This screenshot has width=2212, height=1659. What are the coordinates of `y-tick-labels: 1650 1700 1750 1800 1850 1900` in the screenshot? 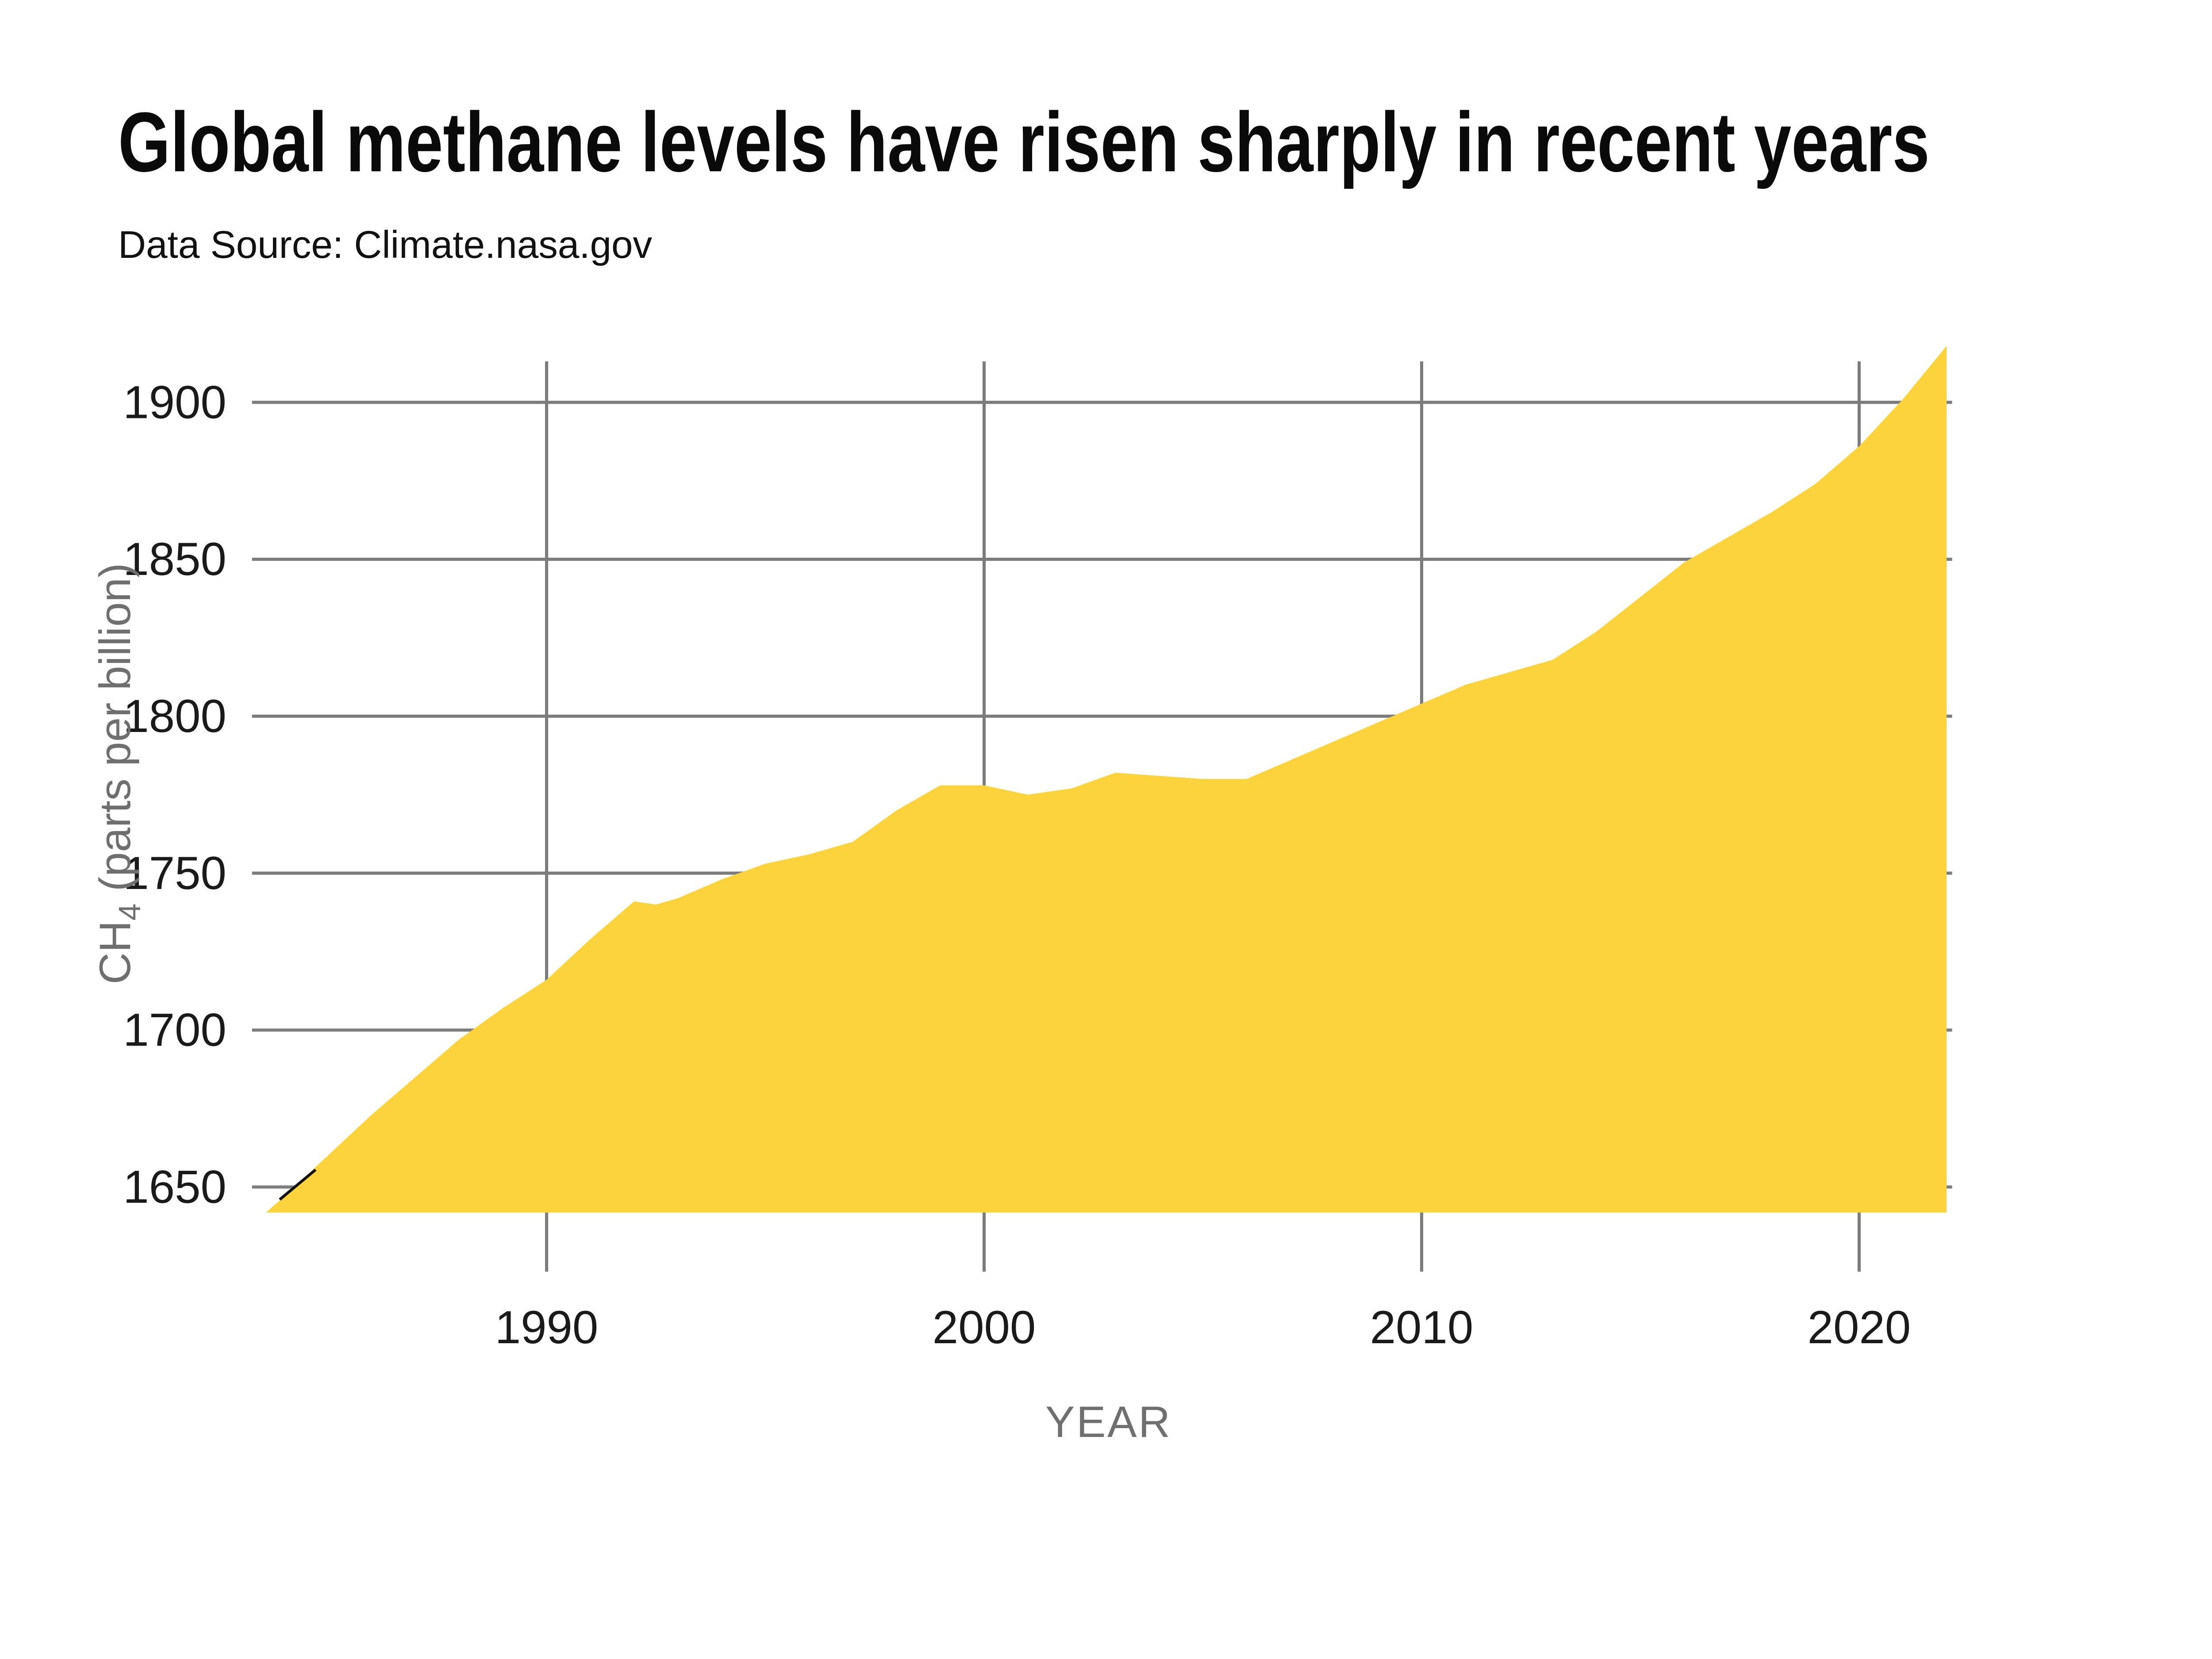 It's located at (175, 794).